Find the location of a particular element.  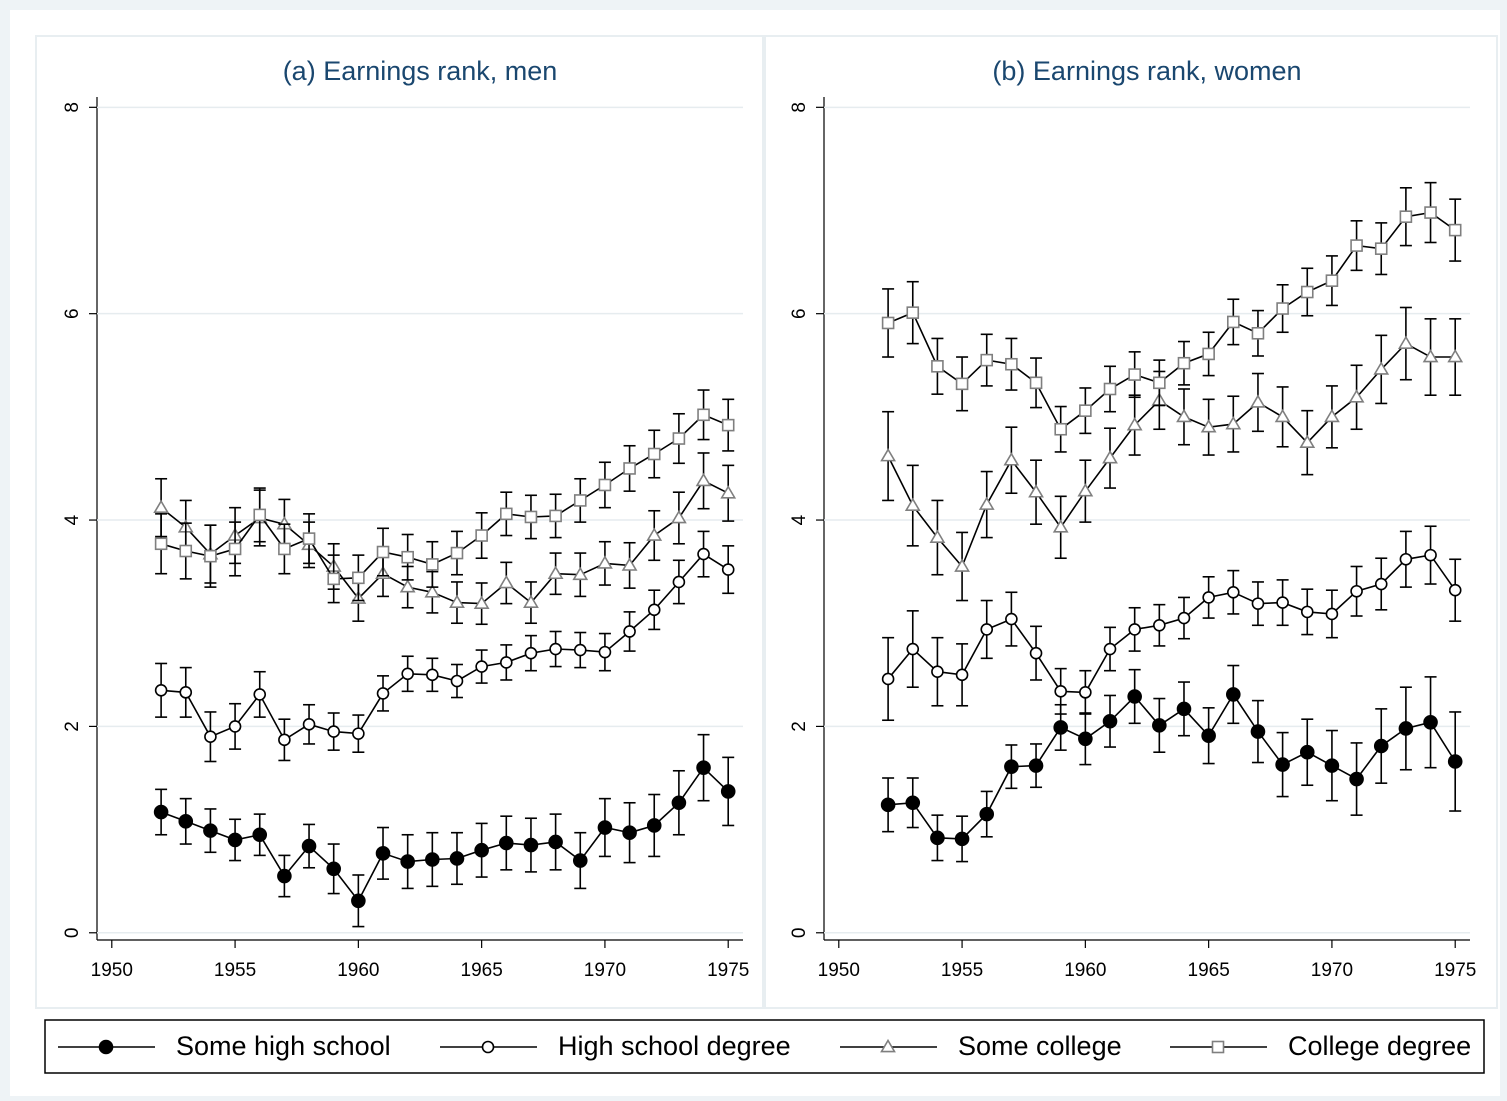

x-tick-label: 1960 is located at coordinates (358, 970).